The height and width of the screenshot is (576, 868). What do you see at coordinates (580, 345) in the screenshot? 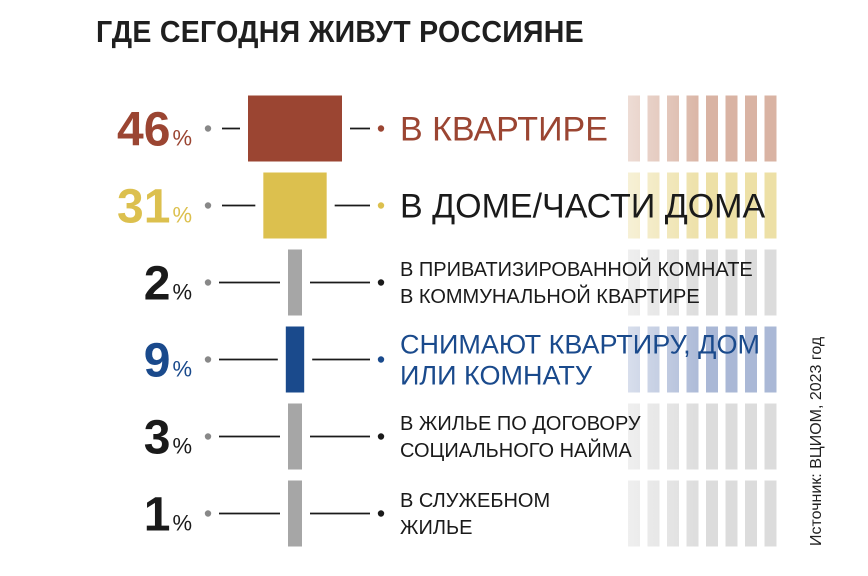
I see `category-label: СНИМАЮТ КВАРТИРУ, ДОМ` at bounding box center [580, 345].